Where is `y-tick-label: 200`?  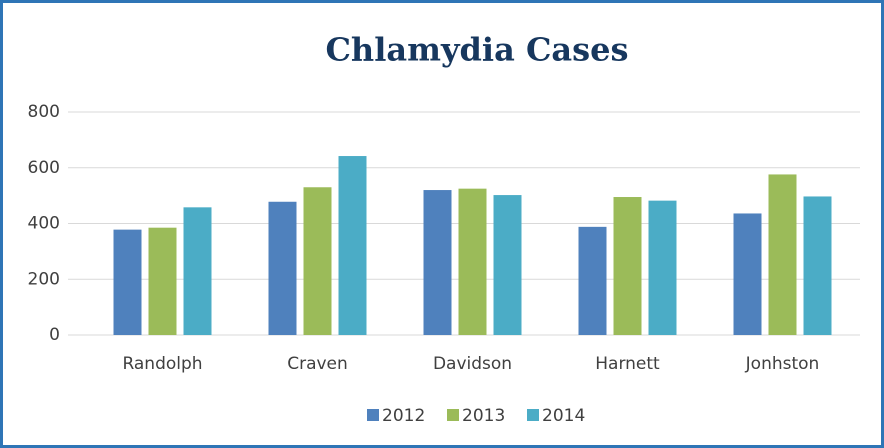 y-tick-label: 200 is located at coordinates (44, 279).